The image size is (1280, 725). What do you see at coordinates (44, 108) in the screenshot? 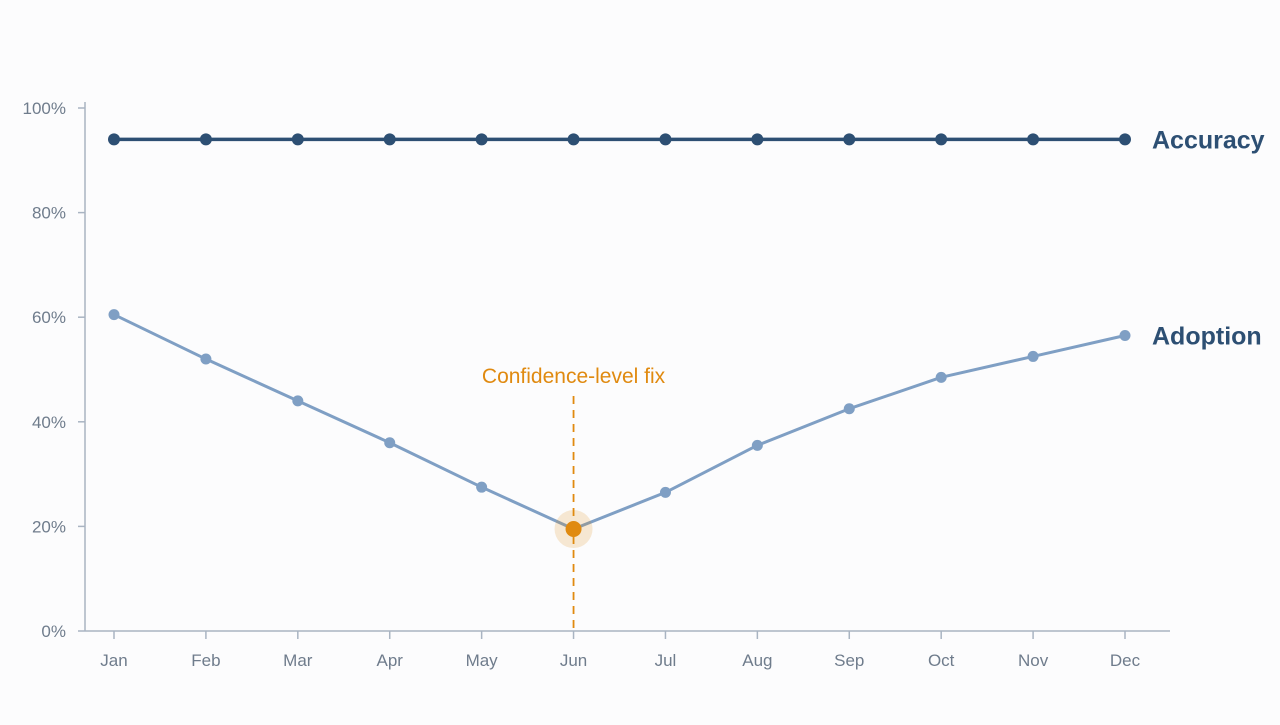
I see `y-tick-label: 100%` at bounding box center [44, 108].